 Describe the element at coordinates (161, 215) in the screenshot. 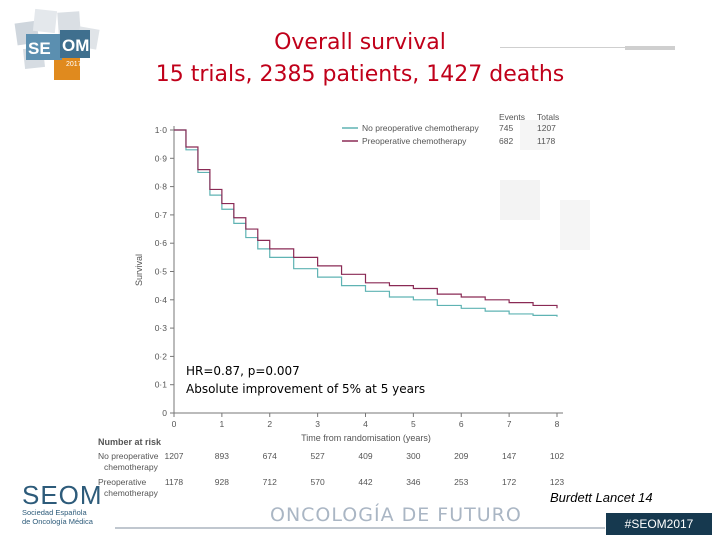

I see `y-tick-label: 0·7` at that location.